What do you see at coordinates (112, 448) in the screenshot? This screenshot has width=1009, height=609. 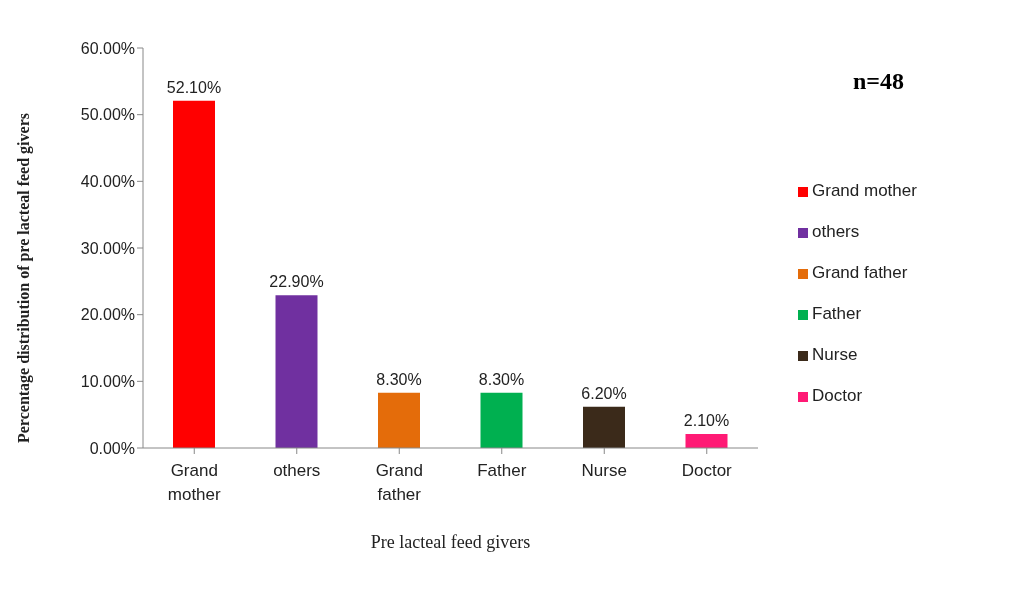 I see `y-tick-label: 0.00%` at bounding box center [112, 448].